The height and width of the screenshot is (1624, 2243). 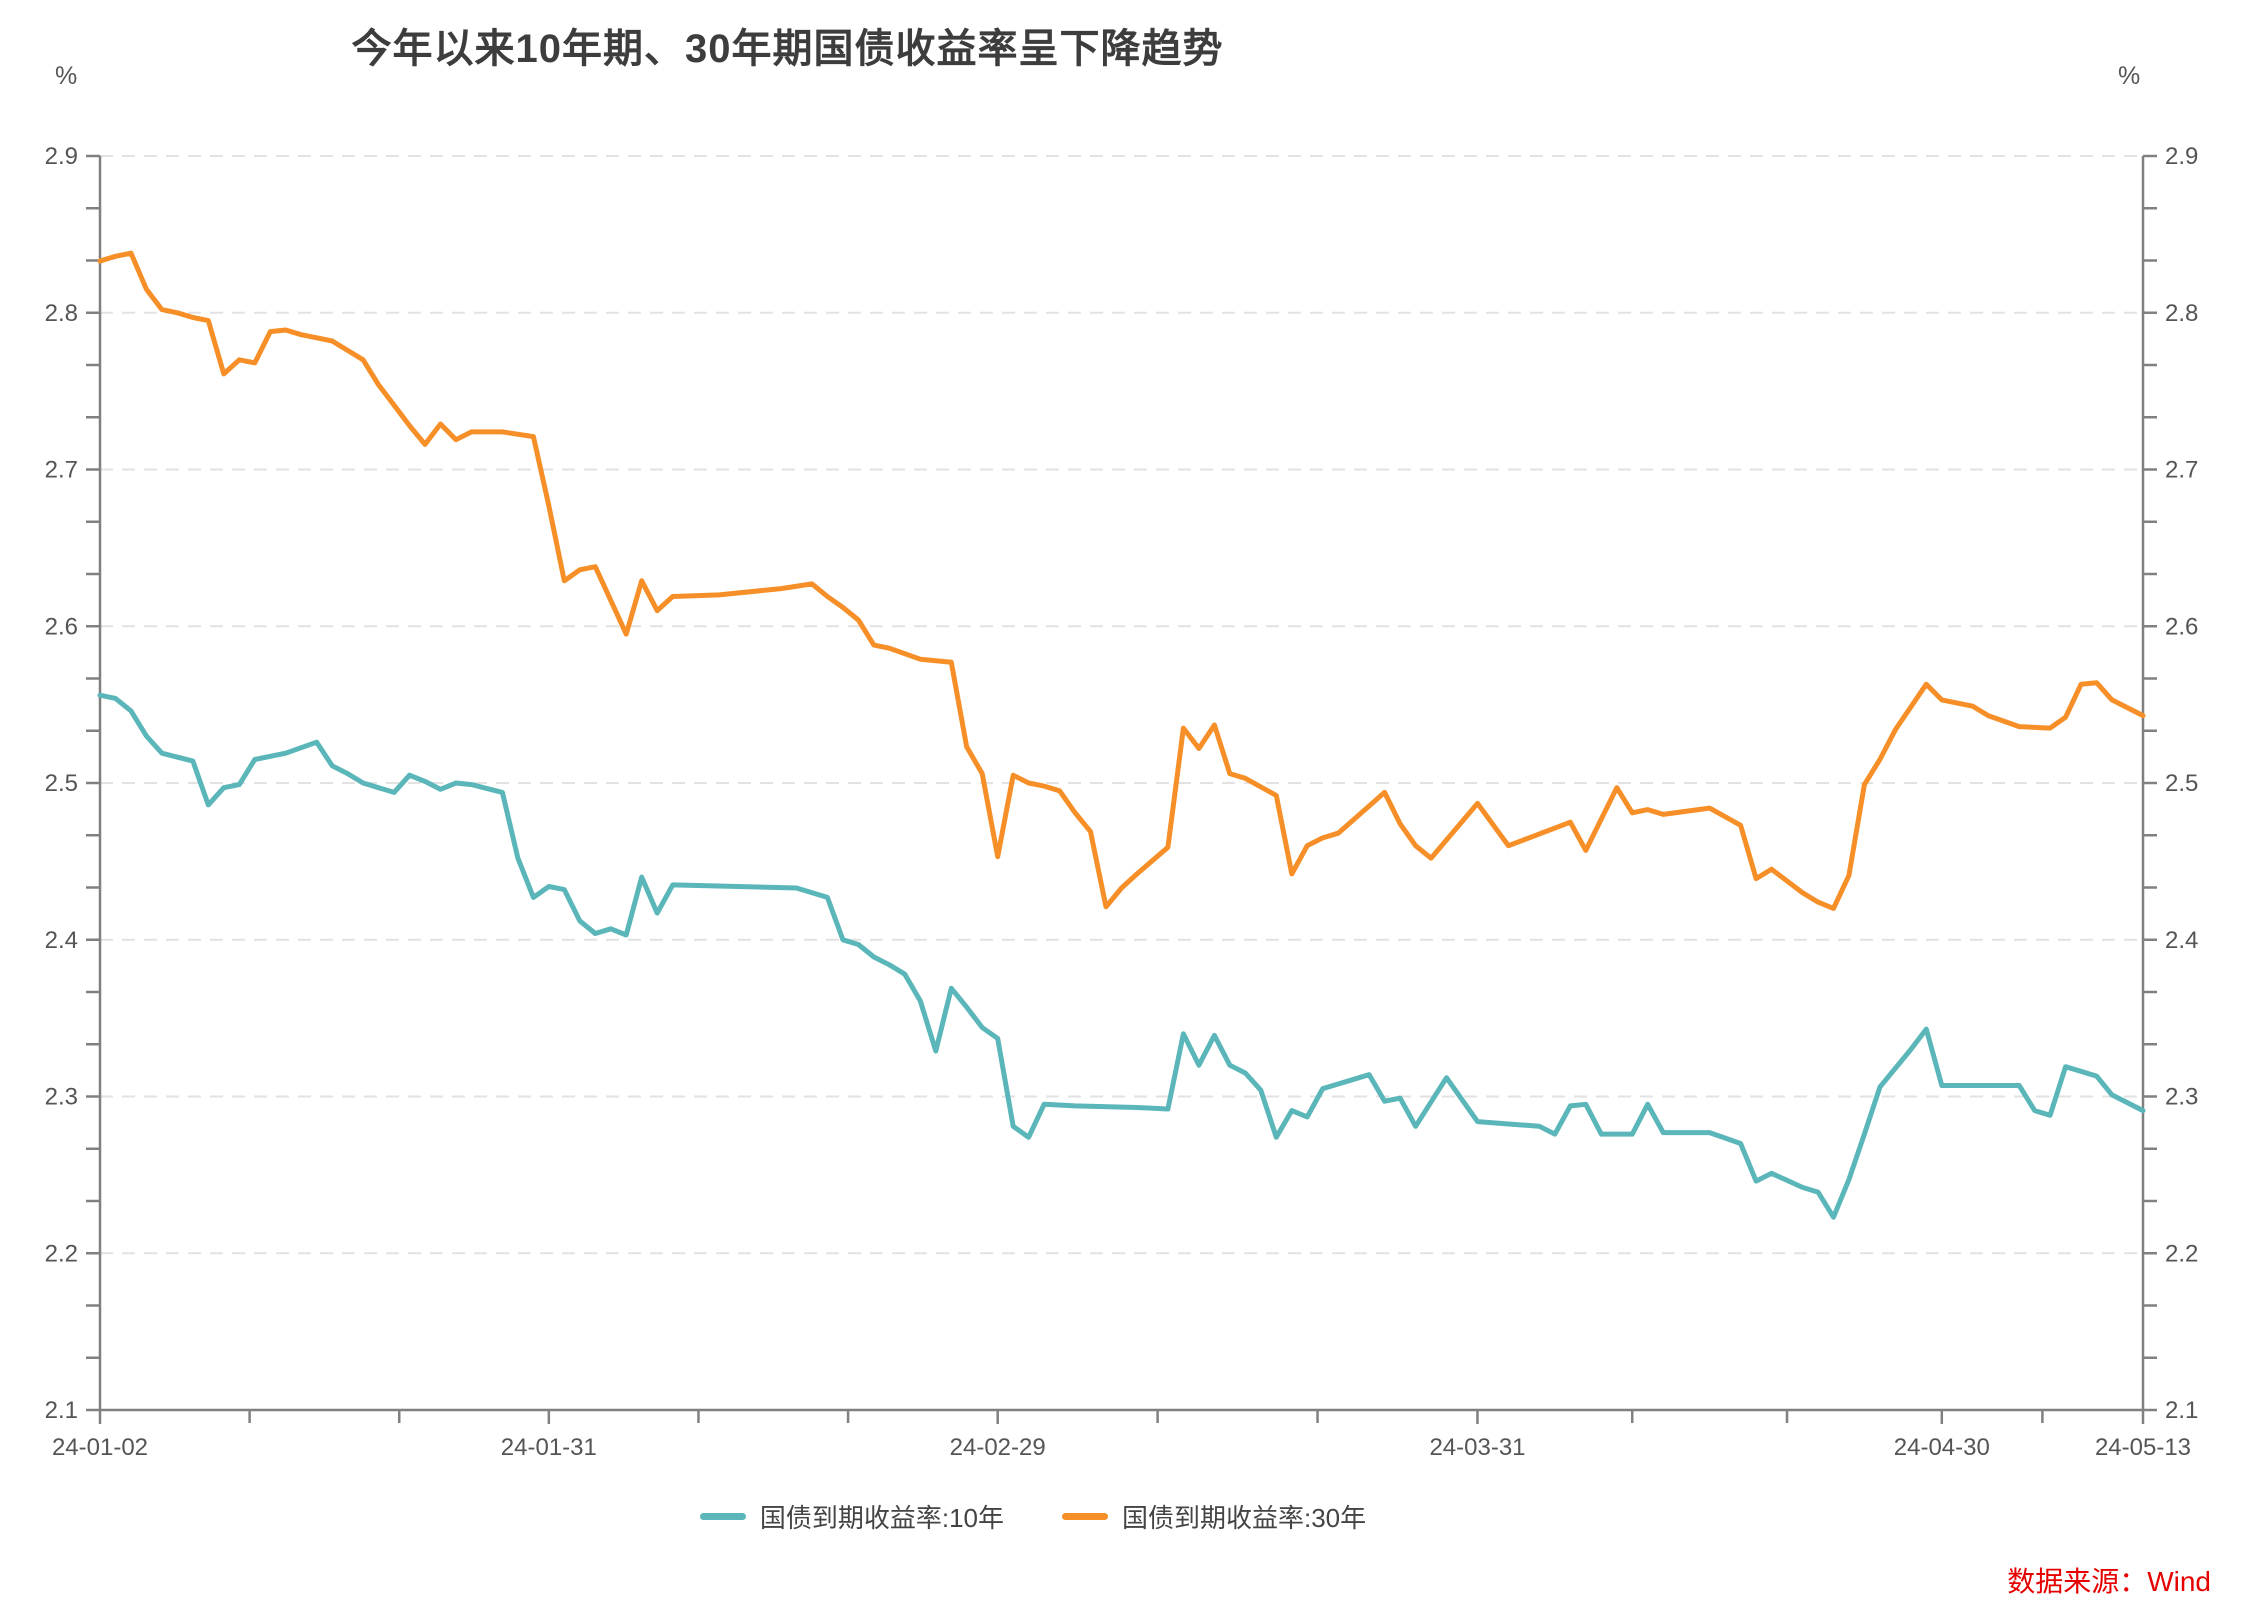 I want to click on y-tick-label-right: 2.5, so click(x=2181, y=783).